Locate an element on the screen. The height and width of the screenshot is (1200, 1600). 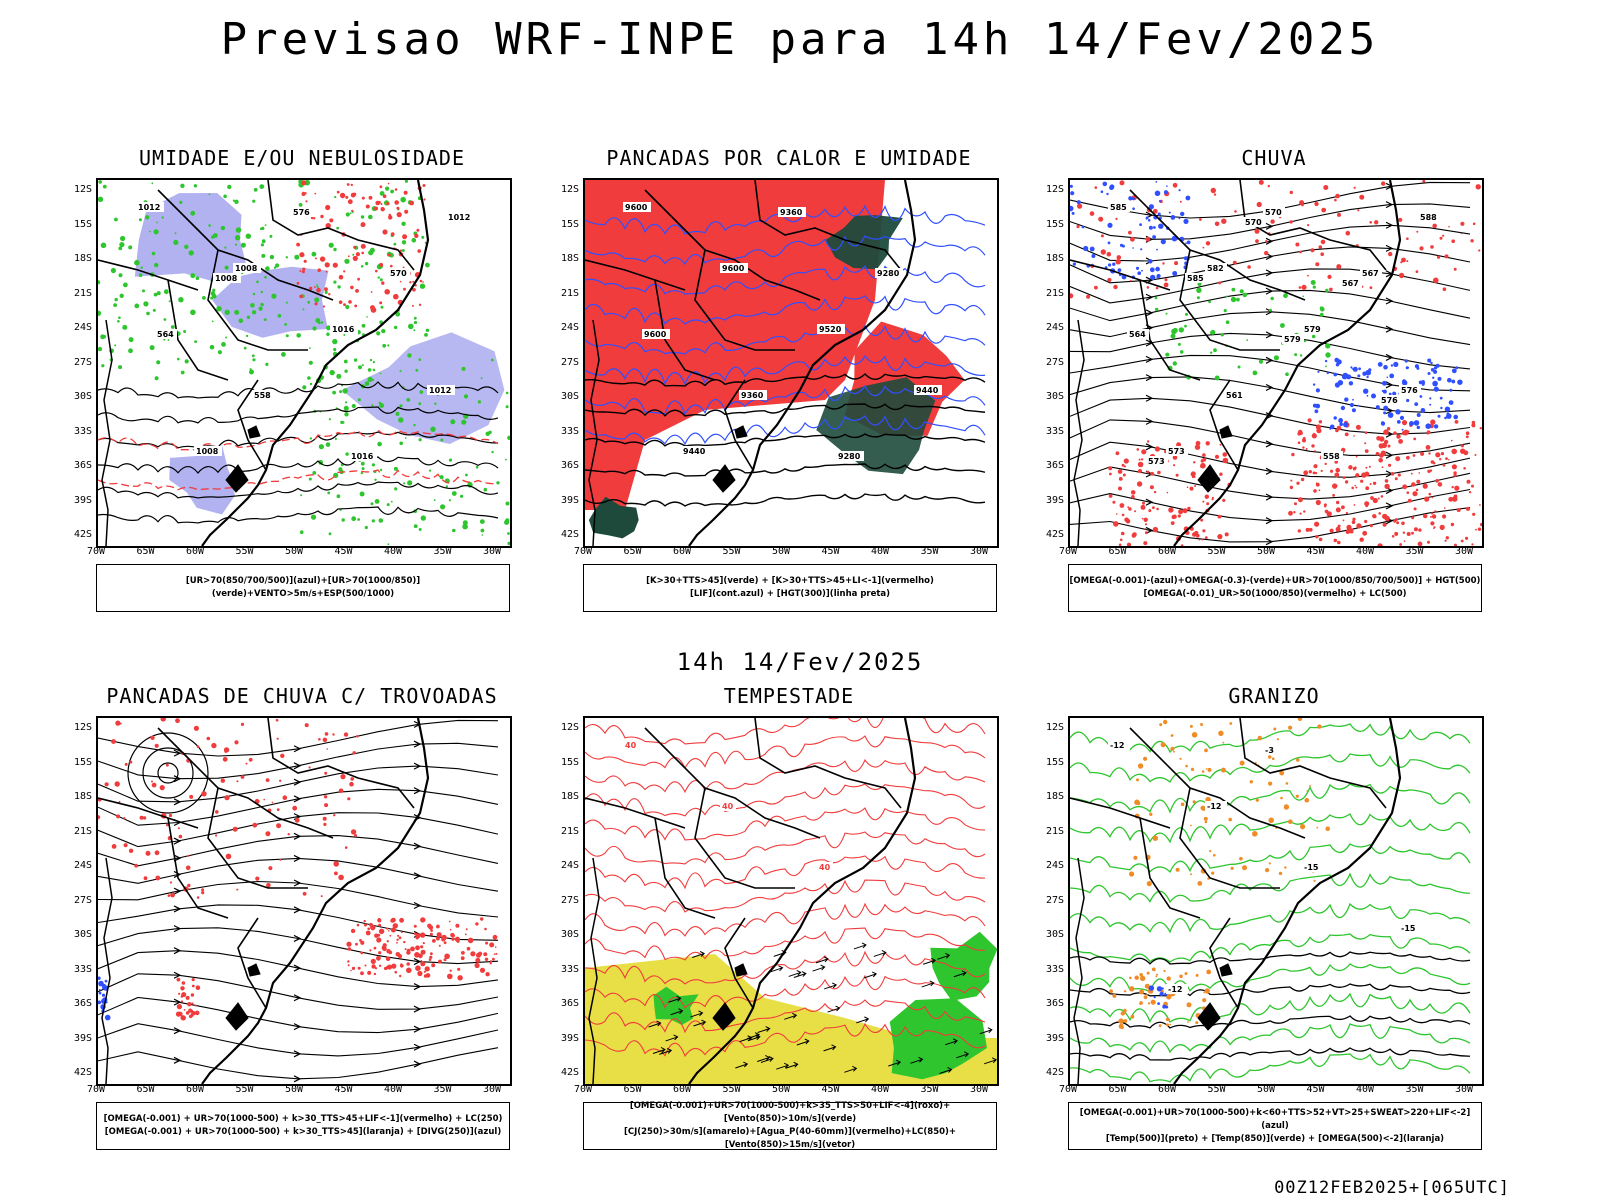
longitude-tick-label: 40W is located at coordinates (1365, 551).